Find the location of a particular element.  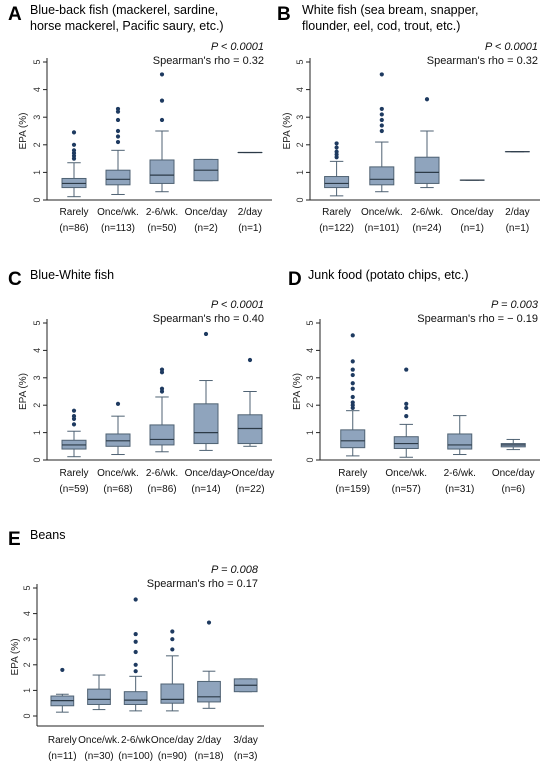

p-value-text: P < 0.0001 is located at coordinates (511, 47).